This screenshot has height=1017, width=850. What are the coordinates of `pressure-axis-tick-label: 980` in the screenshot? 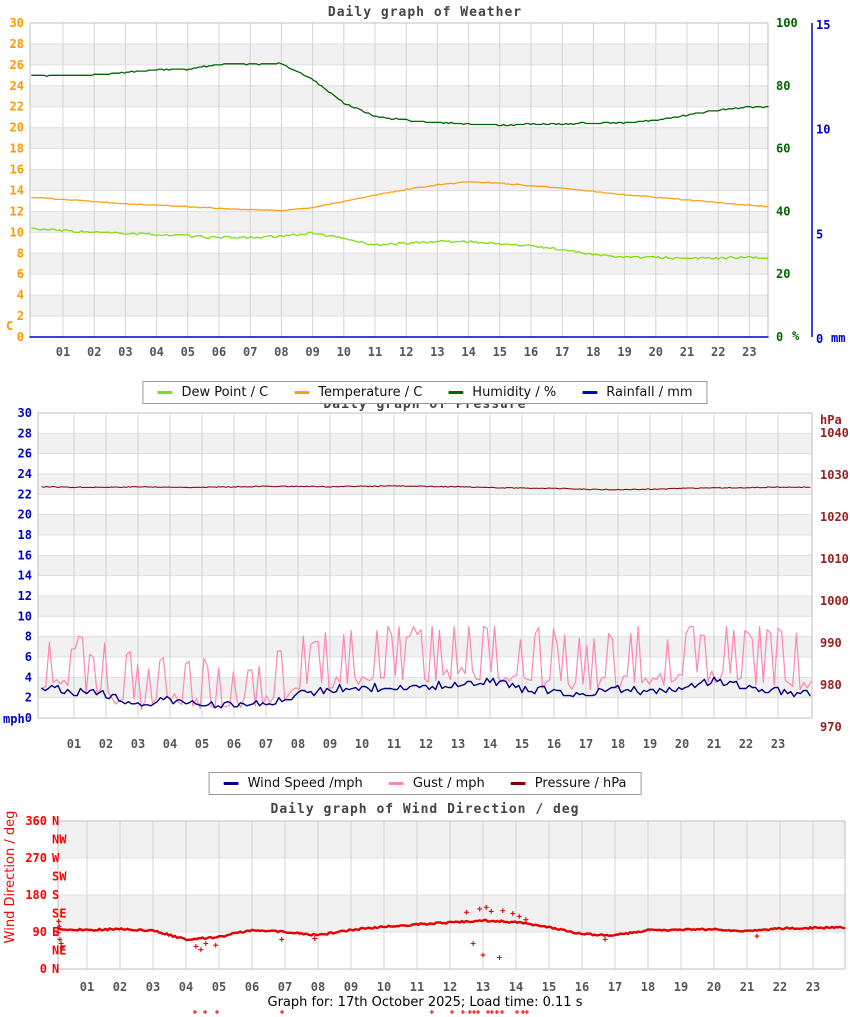 It's located at (831, 685).